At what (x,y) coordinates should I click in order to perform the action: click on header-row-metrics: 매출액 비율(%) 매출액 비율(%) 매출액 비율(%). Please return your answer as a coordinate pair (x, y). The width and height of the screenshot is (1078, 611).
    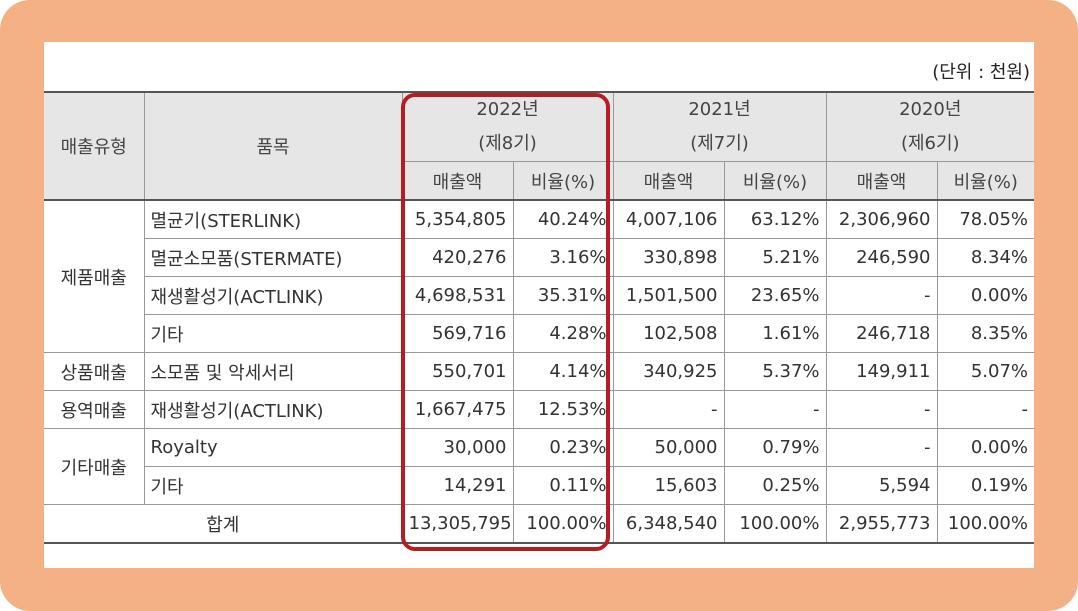
    Looking at the image, I should click on (539, 181).